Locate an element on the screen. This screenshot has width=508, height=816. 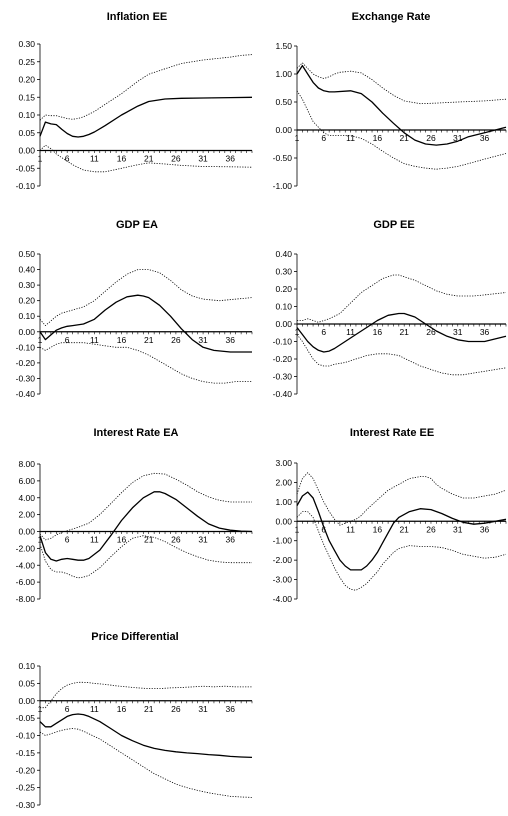
chart-3-y-tick-label: 0.40 is located at coordinates (26, 270).